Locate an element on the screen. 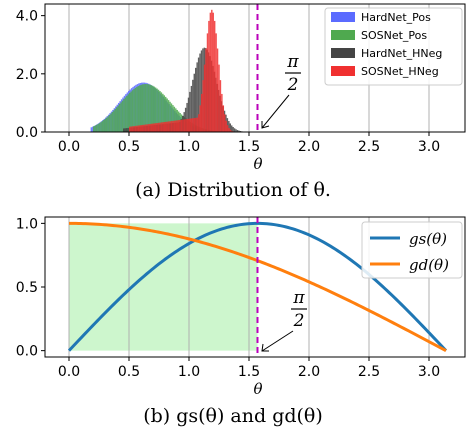 This screenshot has height=431, width=466. histogram-x-label: θ is located at coordinates (257, 164).